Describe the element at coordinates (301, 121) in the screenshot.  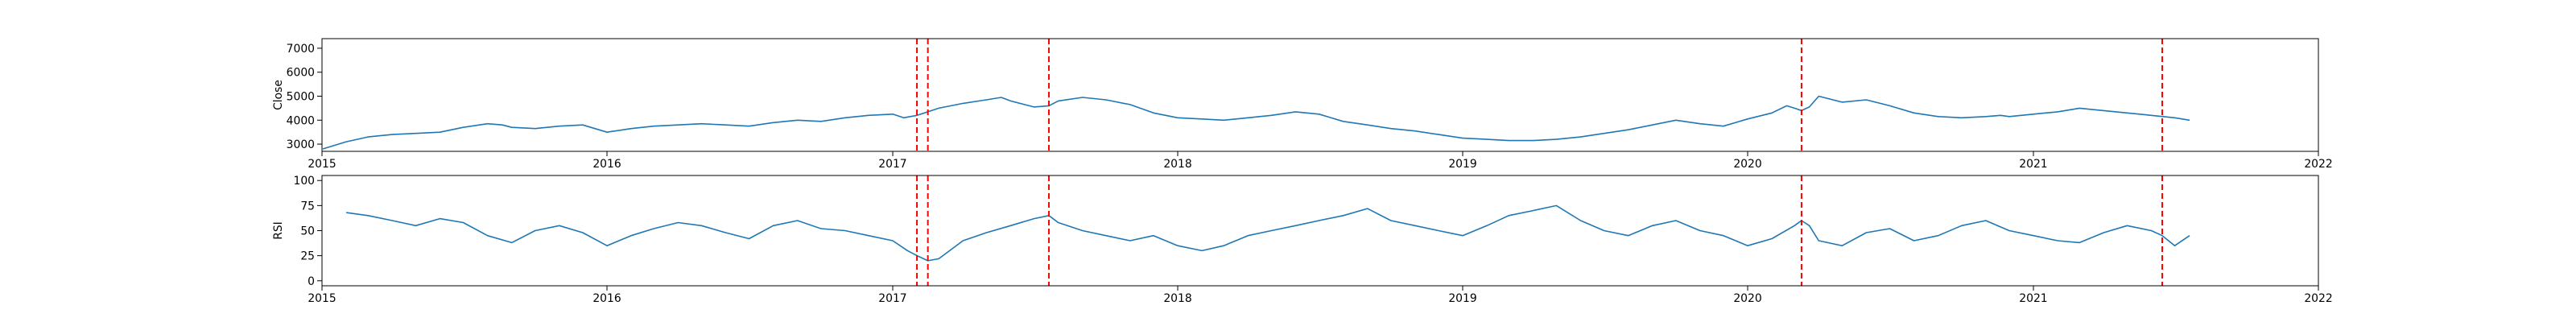
I see `close-y-tick-label: 4000` at that location.